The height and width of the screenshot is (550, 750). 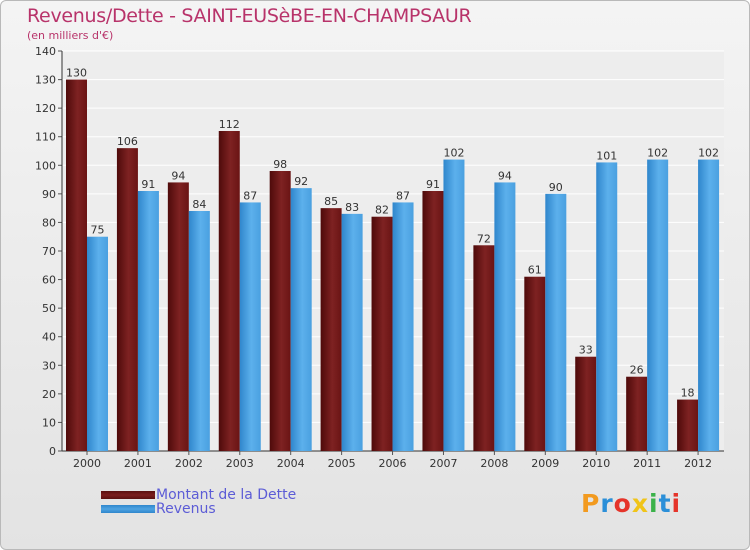 What do you see at coordinates (382, 333) in the screenshot?
I see `bar-dette-2006` at bounding box center [382, 333].